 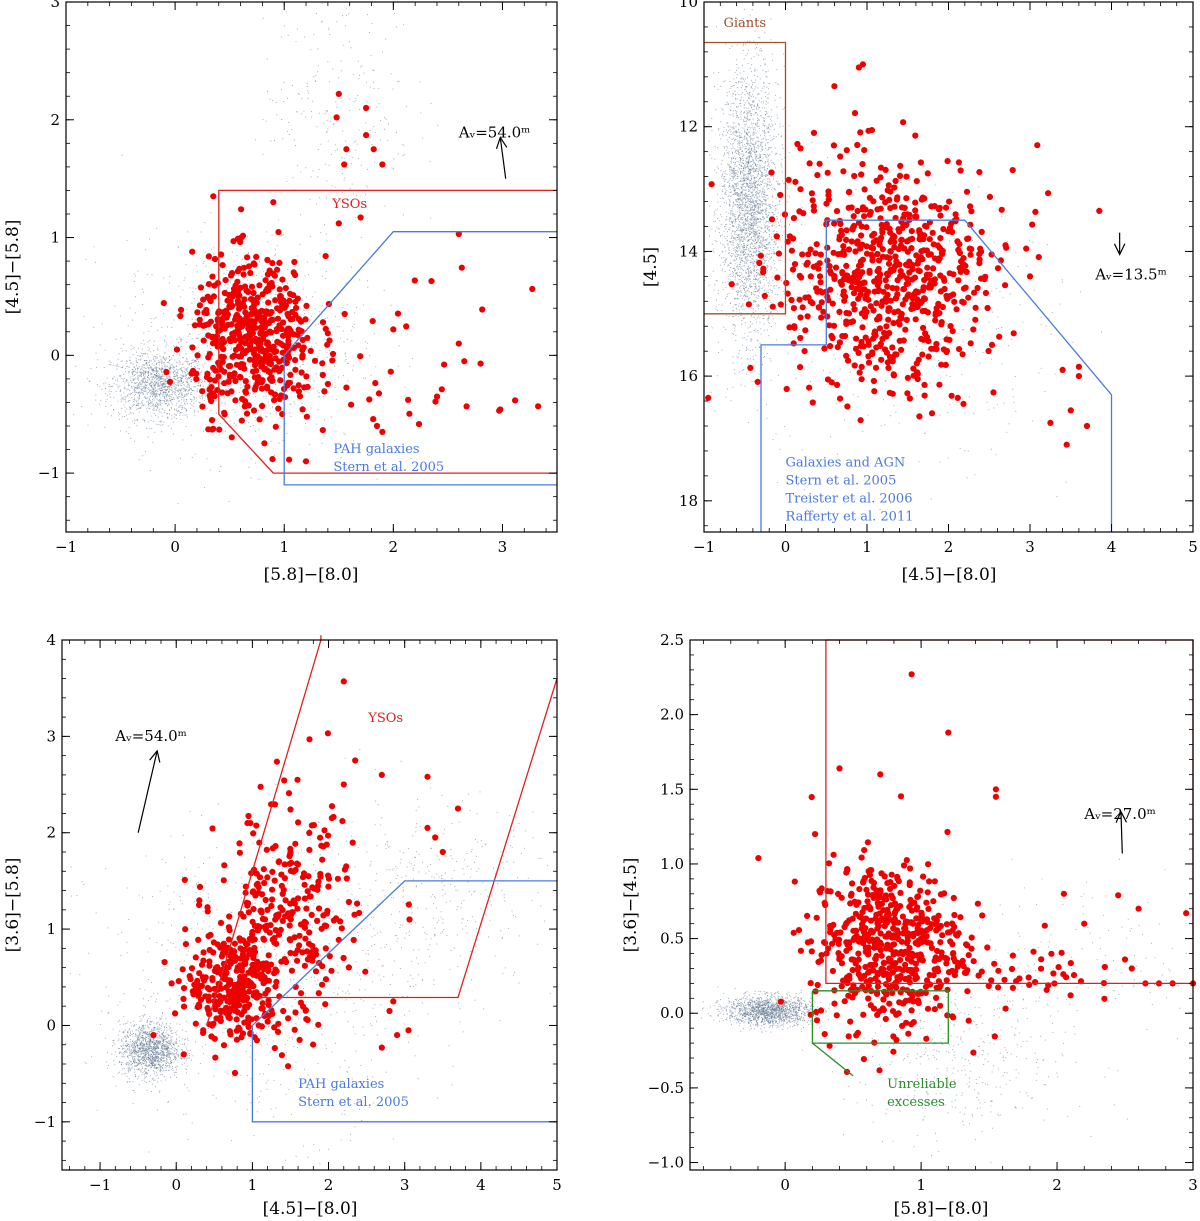 What do you see at coordinates (13, 267) in the screenshot?
I see `y-axis-title: [4.5]−[5.8]` at bounding box center [13, 267].